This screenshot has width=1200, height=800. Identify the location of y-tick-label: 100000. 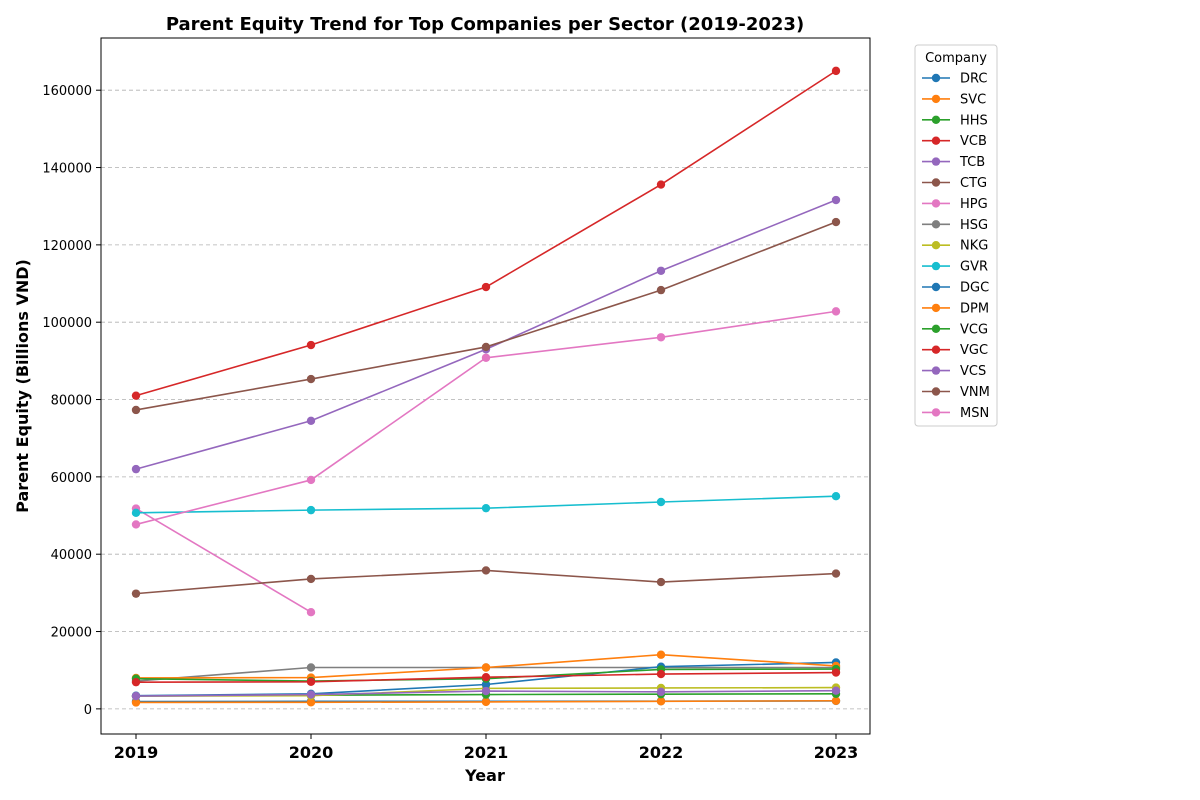
(67, 323).